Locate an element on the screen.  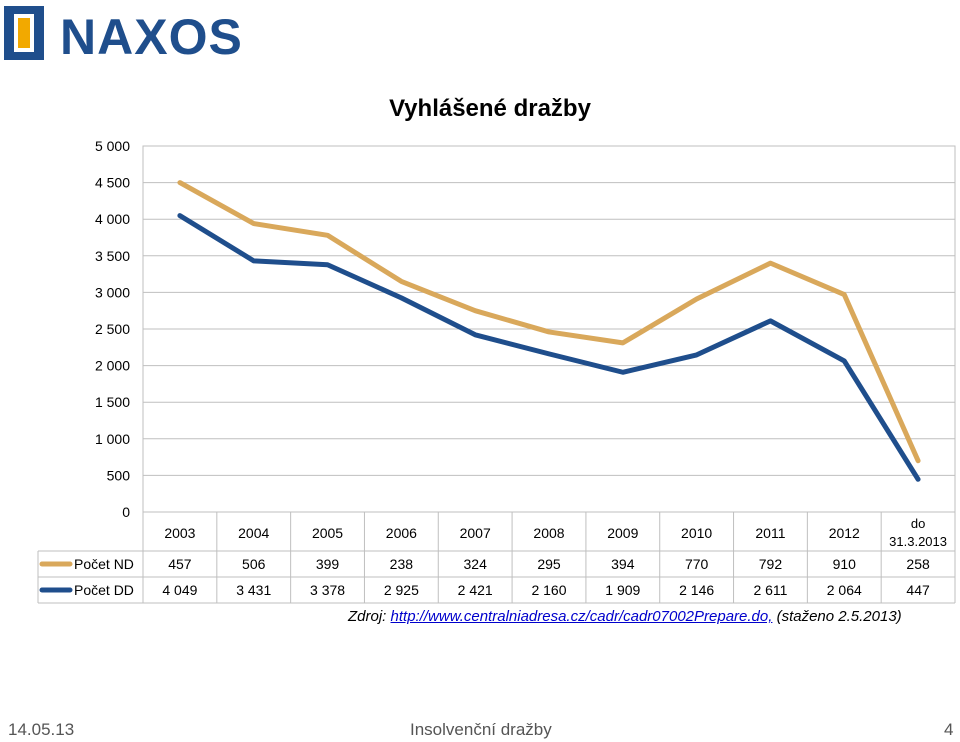
y-tick-label: 4 000 is located at coordinates (112, 219).